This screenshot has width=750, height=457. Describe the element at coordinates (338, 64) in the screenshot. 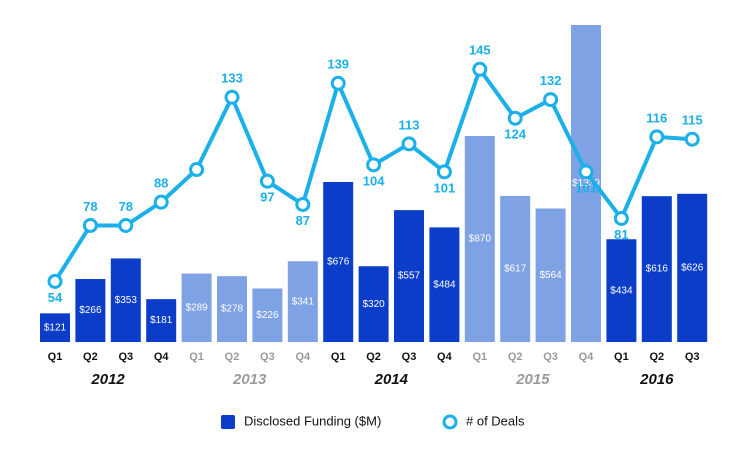

I see `deals-value-label: 139` at that location.